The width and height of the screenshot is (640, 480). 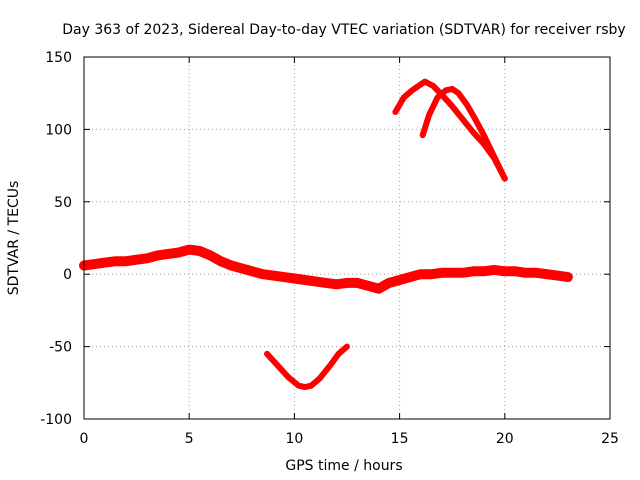 I want to click on y-tick-label: -50, so click(x=60, y=348).